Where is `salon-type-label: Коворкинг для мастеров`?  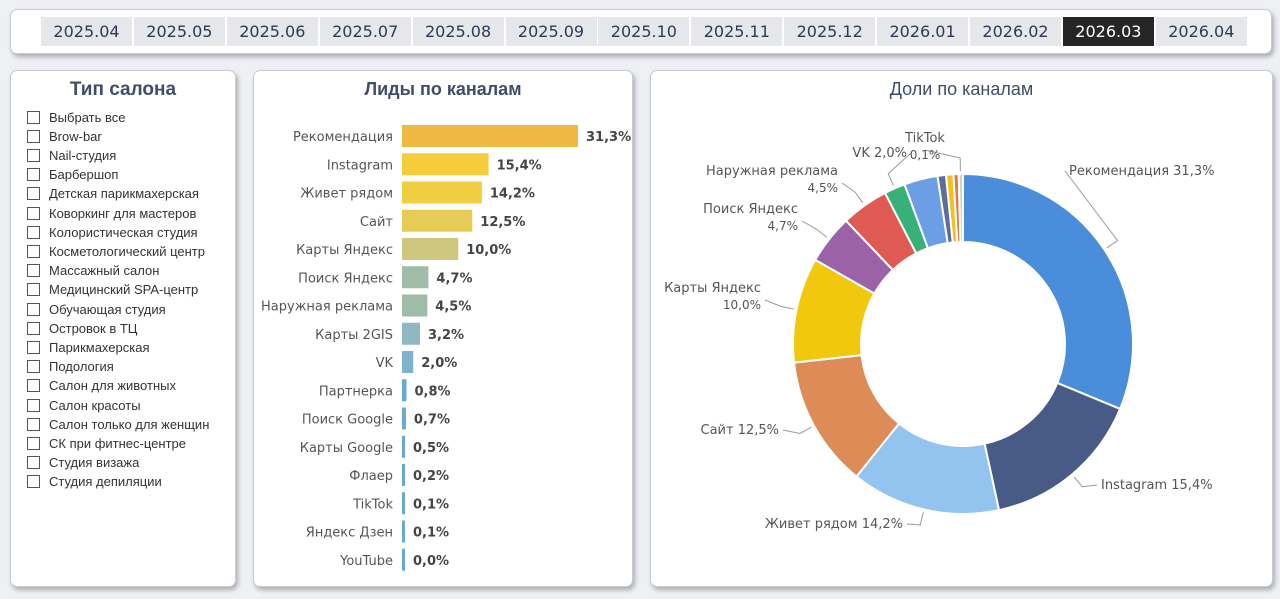 salon-type-label: Коворкинг для мастеров is located at coordinates (123, 213).